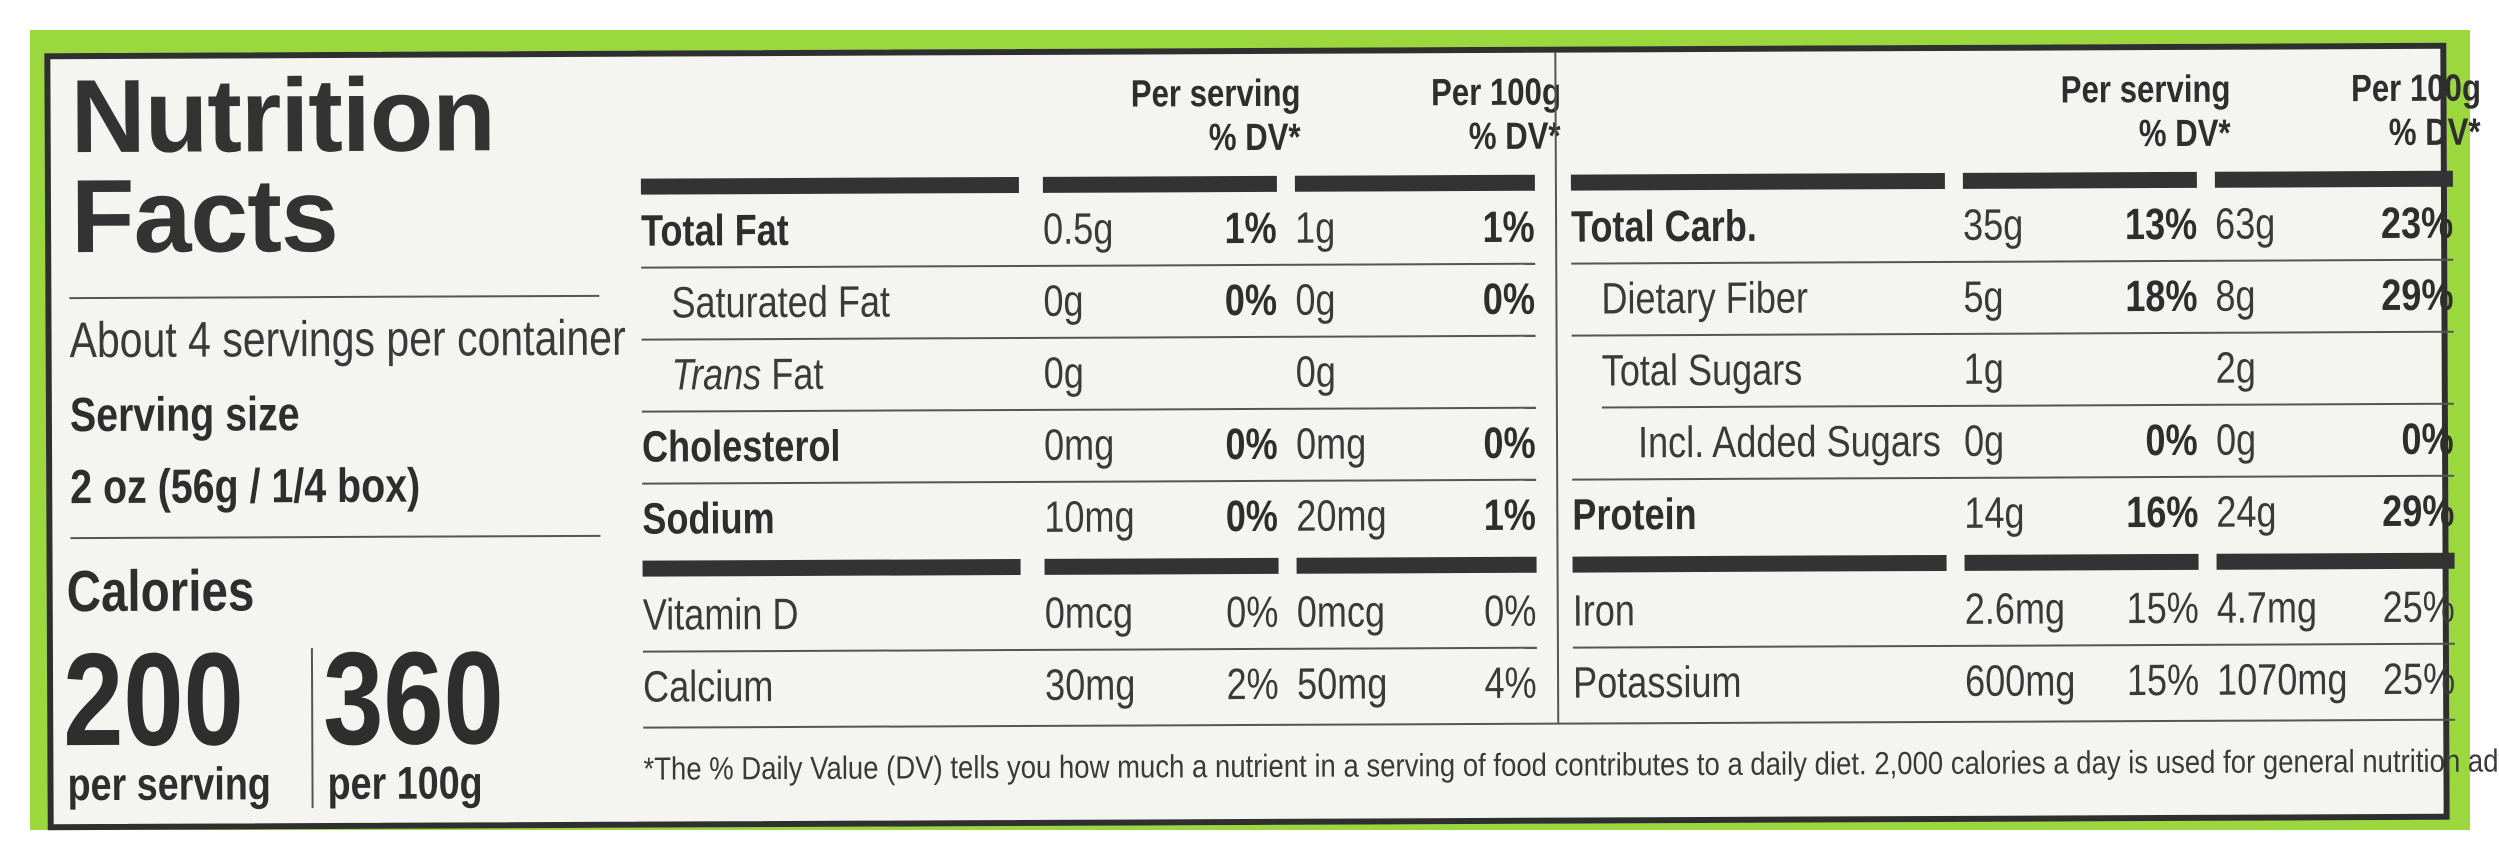 The height and width of the screenshot is (865, 2499). I want to click on serving-size-label: Serving size, so click(184, 415).